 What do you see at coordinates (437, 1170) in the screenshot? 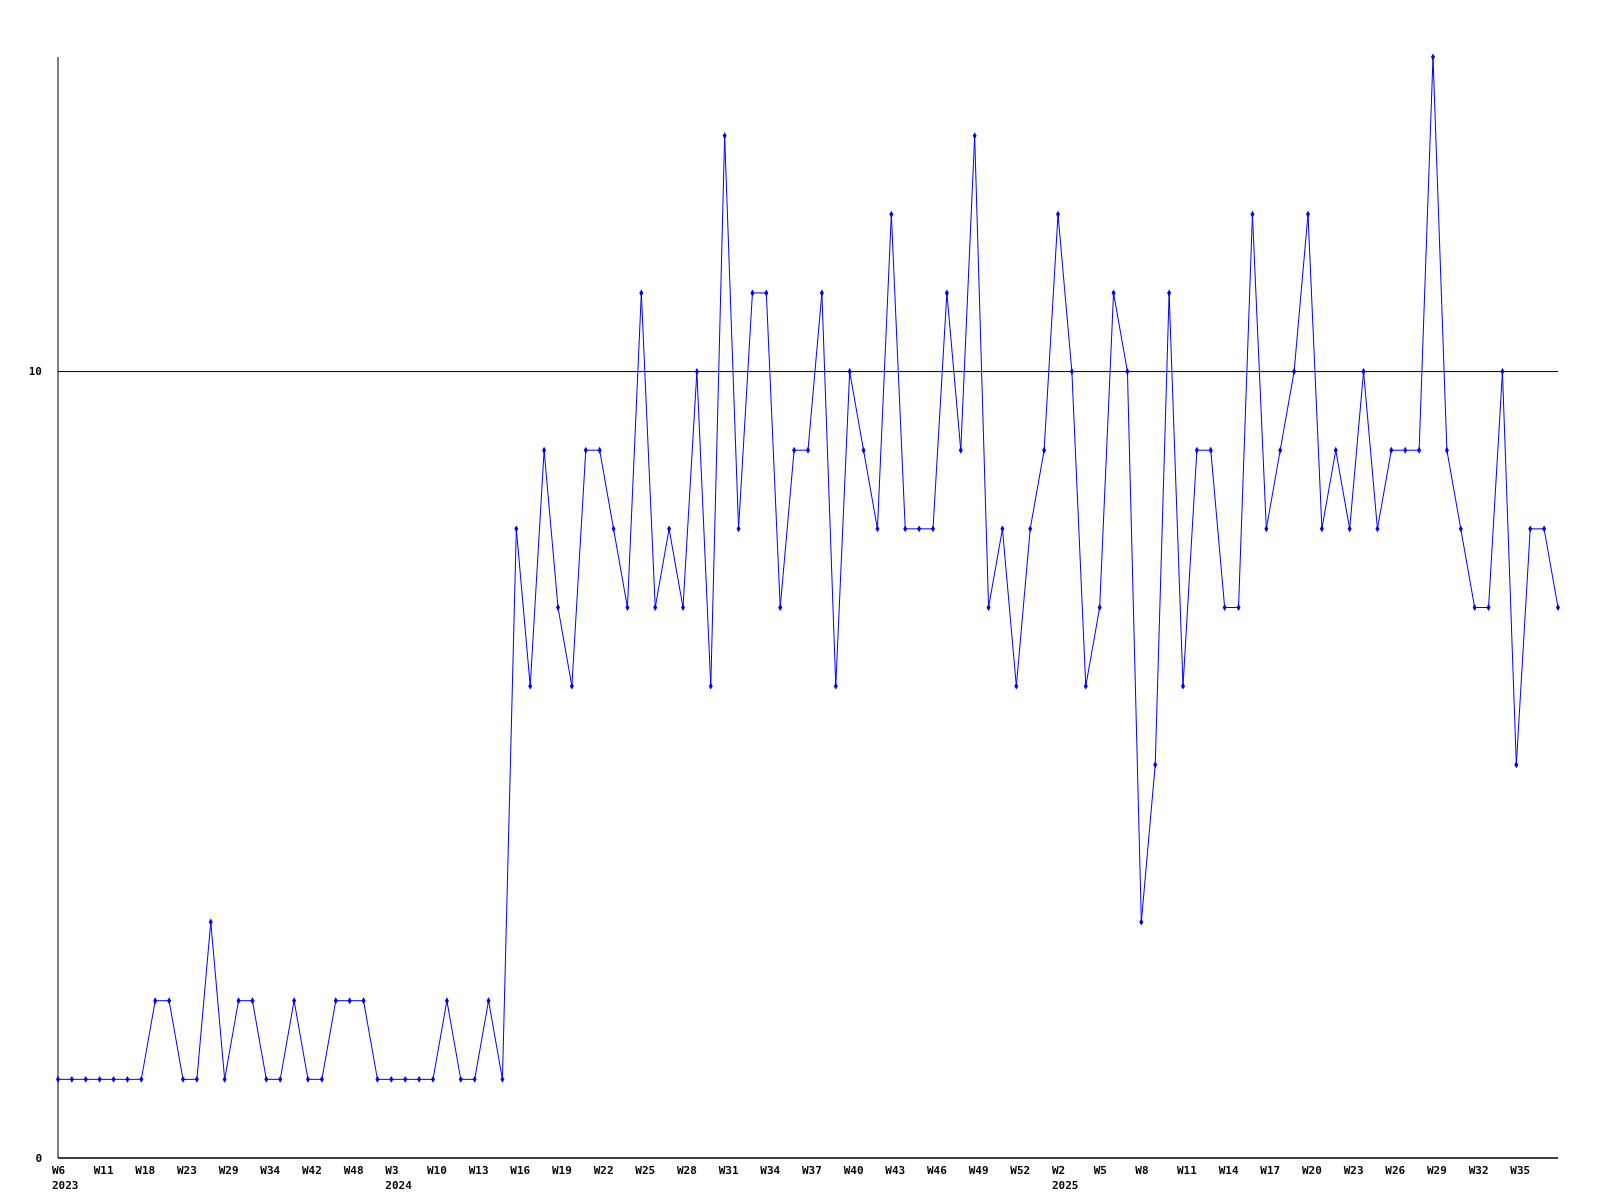
I see `x-tick-label: W10` at bounding box center [437, 1170].